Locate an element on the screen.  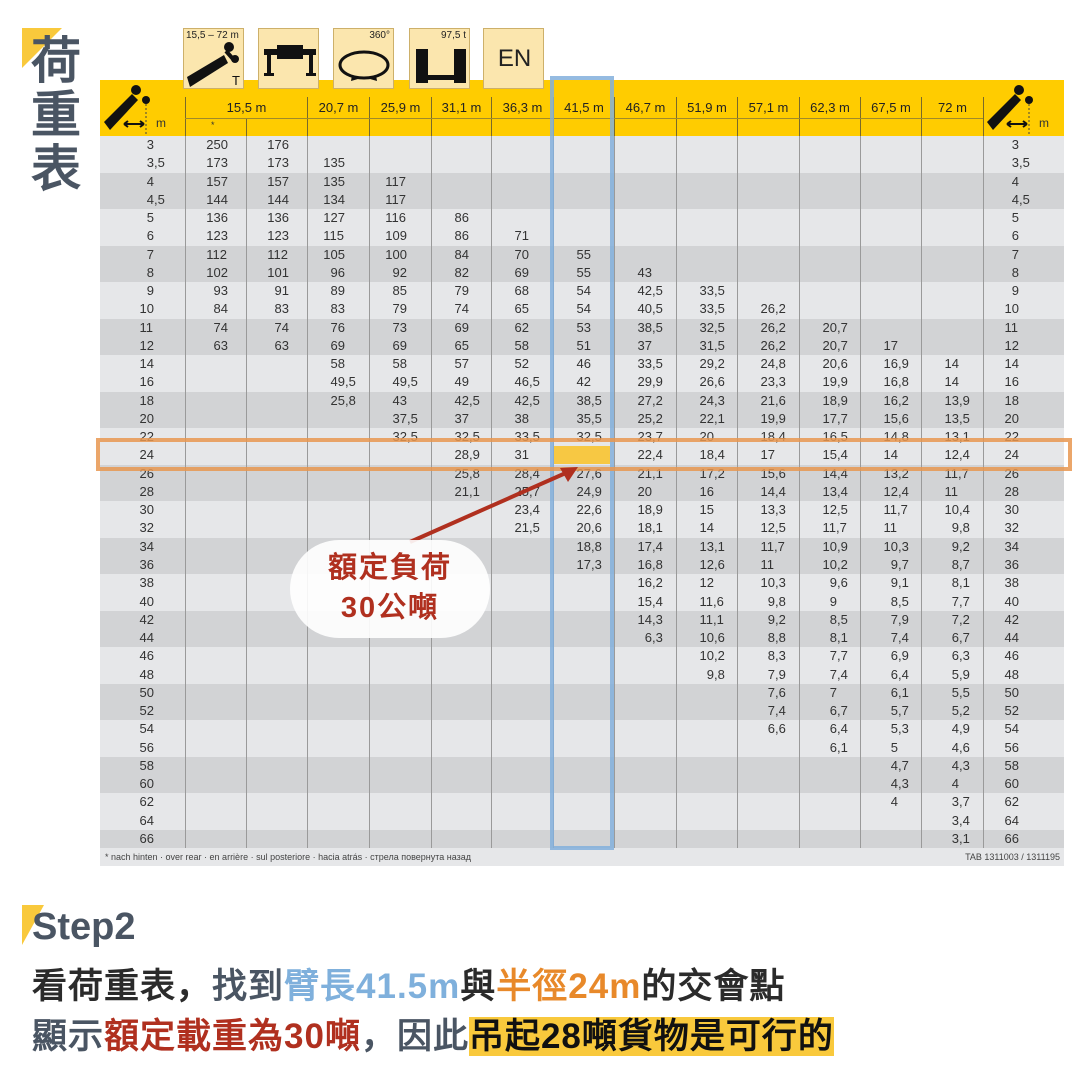
column-divider is located at coordinates (491, 492).